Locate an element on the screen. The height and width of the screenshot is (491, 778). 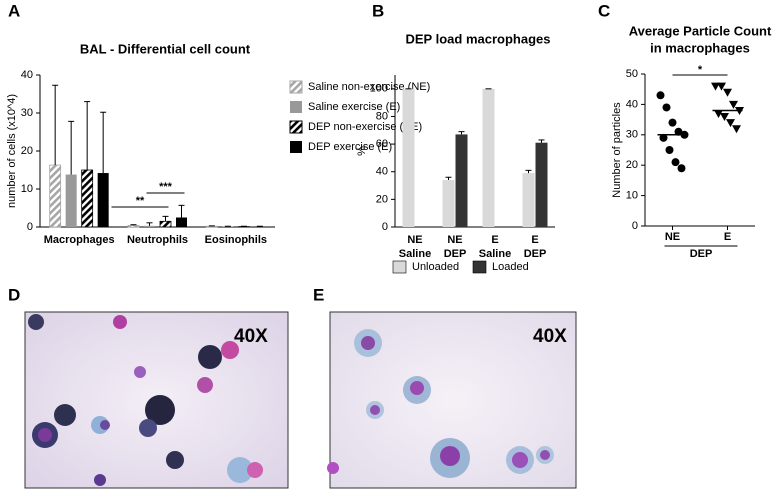
group-label: DEP is located at coordinates (701, 254).